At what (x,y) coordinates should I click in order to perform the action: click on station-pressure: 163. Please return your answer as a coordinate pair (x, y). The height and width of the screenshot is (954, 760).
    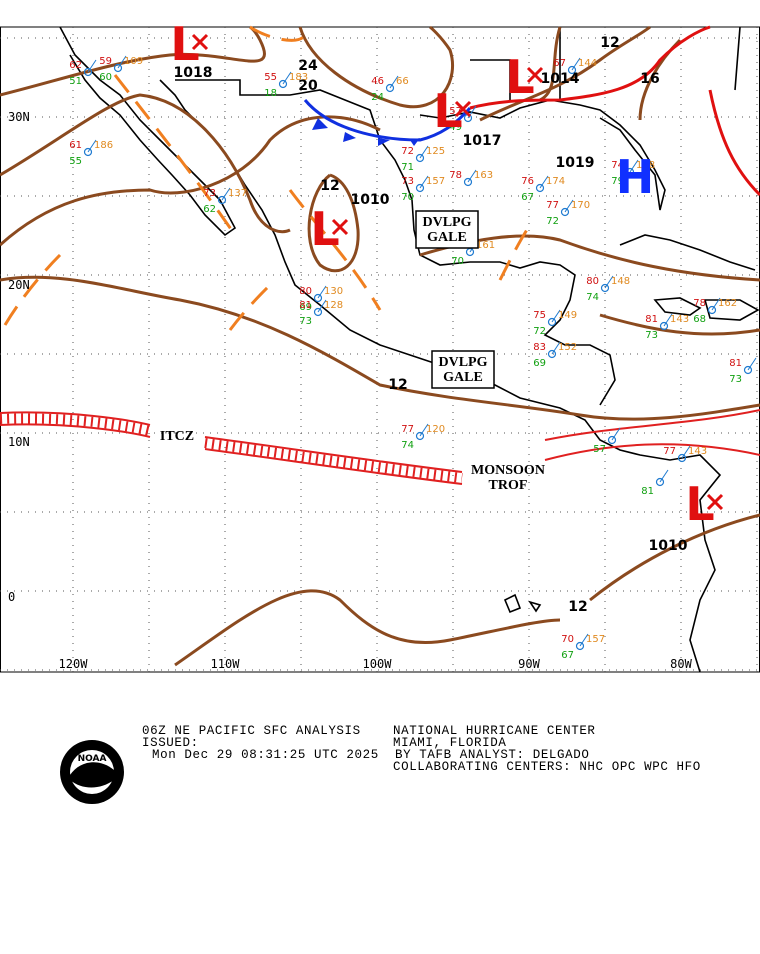
    Looking at the image, I should click on (483, 175).